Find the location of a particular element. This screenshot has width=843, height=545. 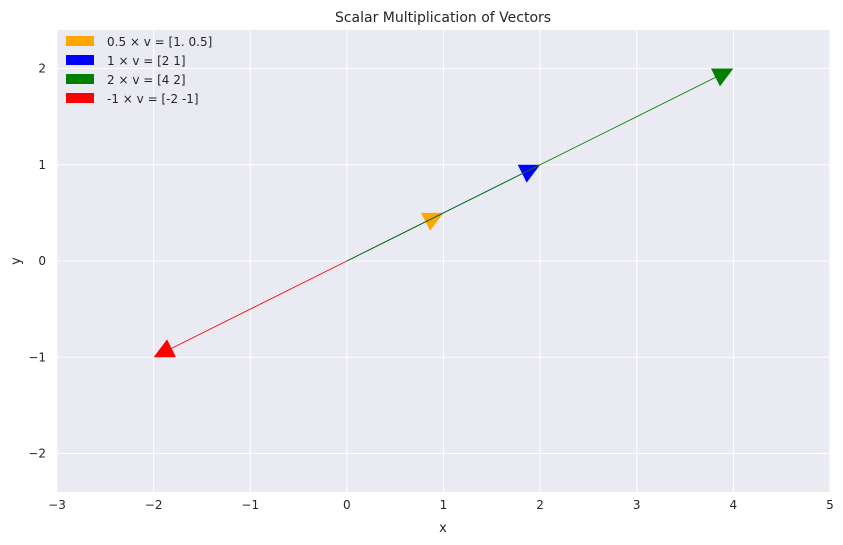

x-tick-label: 3 is located at coordinates (637, 505).